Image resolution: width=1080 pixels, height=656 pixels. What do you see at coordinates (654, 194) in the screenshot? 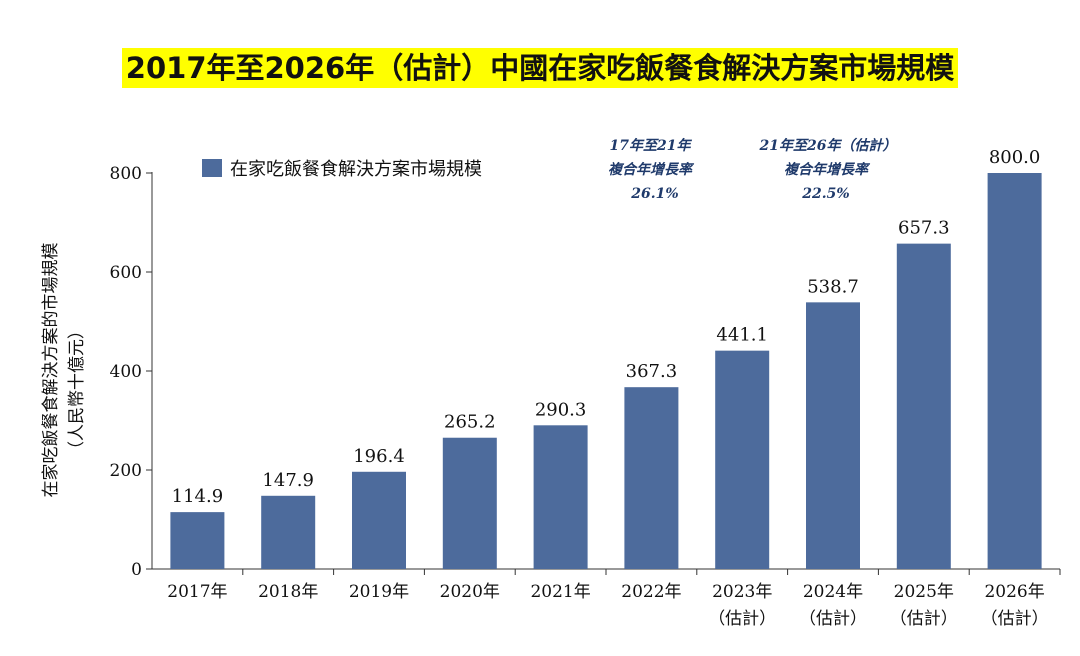
I see `cagr-1-value: 26.1%` at bounding box center [654, 194].